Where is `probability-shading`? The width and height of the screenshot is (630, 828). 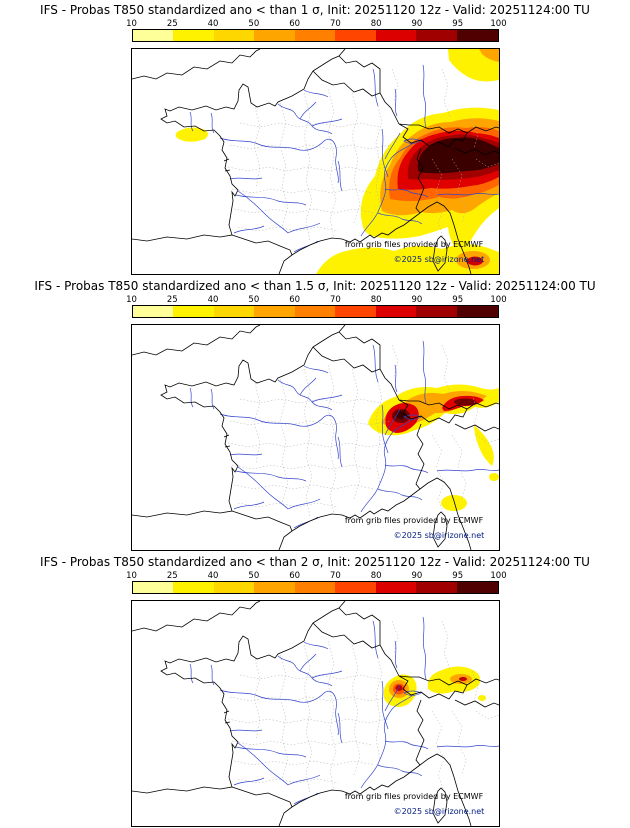 probability-shading is located at coordinates (433, 448).